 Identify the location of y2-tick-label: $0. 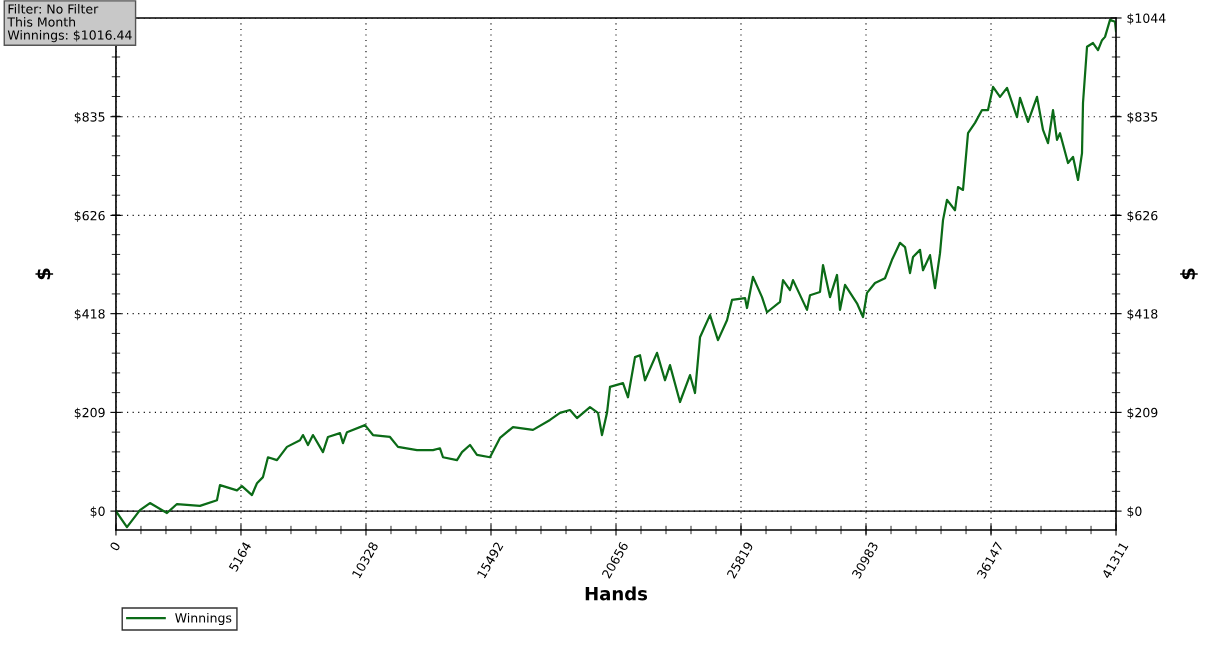
(1134, 512).